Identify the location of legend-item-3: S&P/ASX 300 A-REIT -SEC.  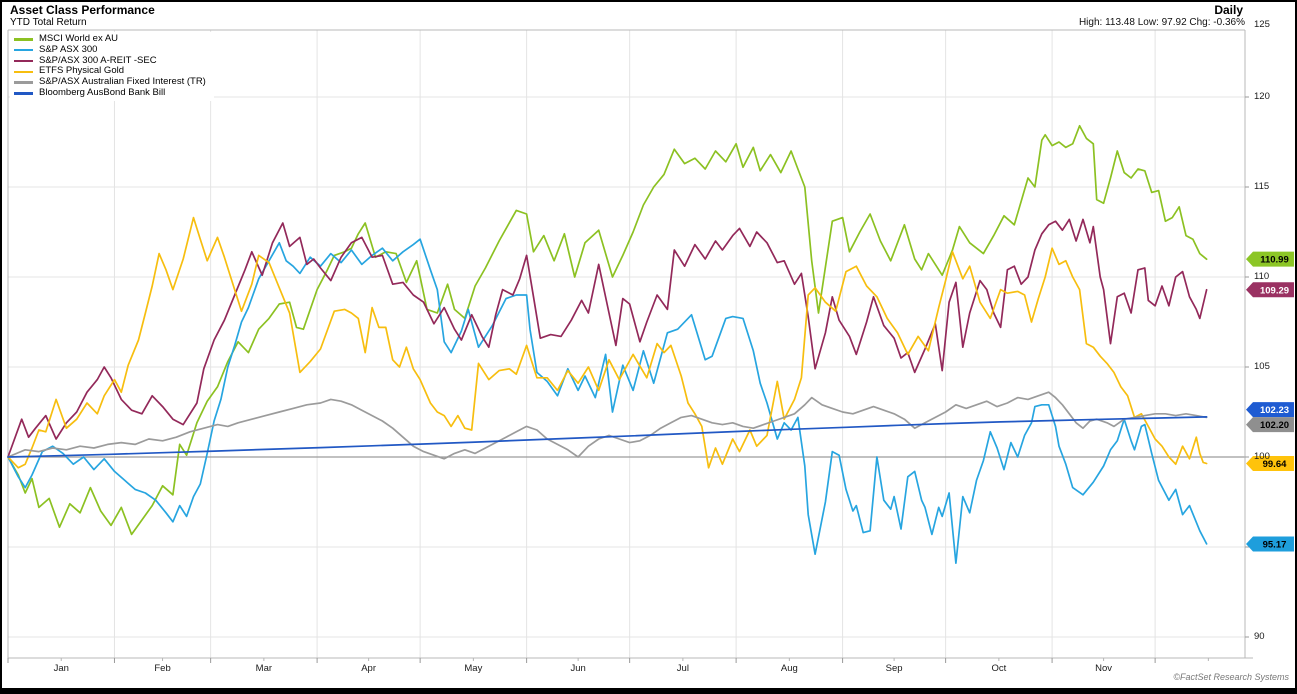
(110, 60).